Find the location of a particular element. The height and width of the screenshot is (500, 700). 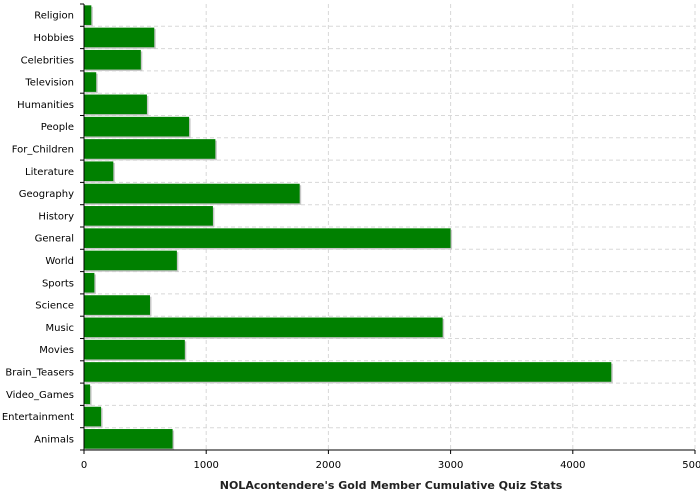

y-tick-label: Geography is located at coordinates (46, 194).